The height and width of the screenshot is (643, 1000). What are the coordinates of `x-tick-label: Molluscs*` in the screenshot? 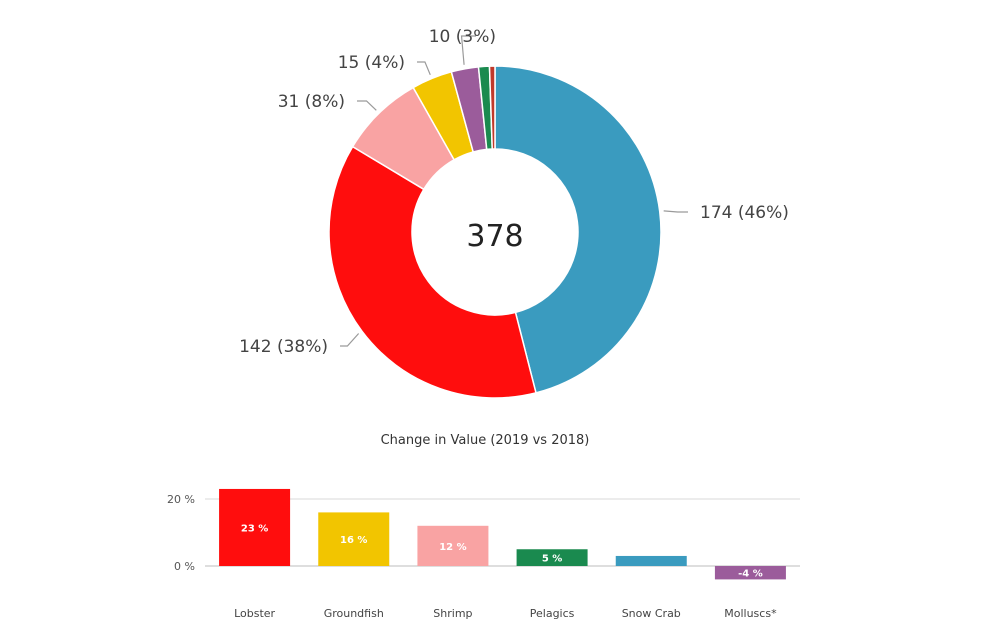 It's located at (750, 613).